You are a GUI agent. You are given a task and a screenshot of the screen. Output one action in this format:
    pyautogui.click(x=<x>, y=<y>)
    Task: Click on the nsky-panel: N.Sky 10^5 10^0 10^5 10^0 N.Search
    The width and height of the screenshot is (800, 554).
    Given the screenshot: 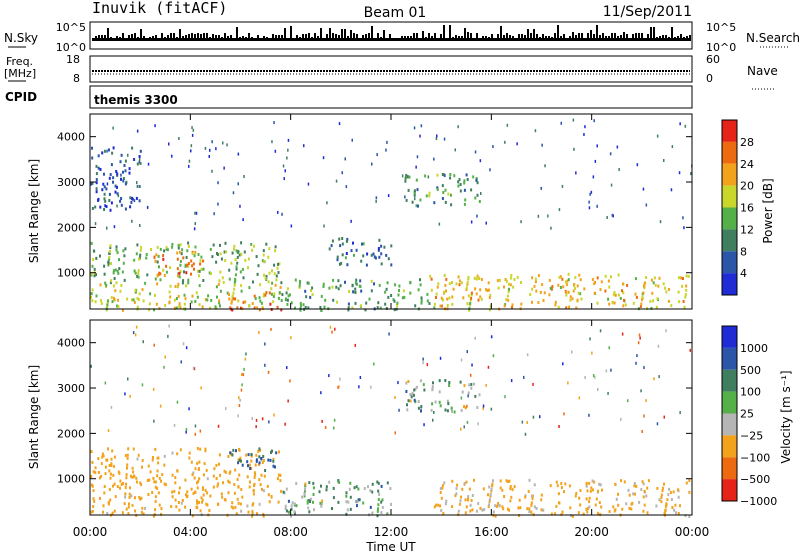 What is the action you would take?
    pyautogui.click(x=402, y=37)
    